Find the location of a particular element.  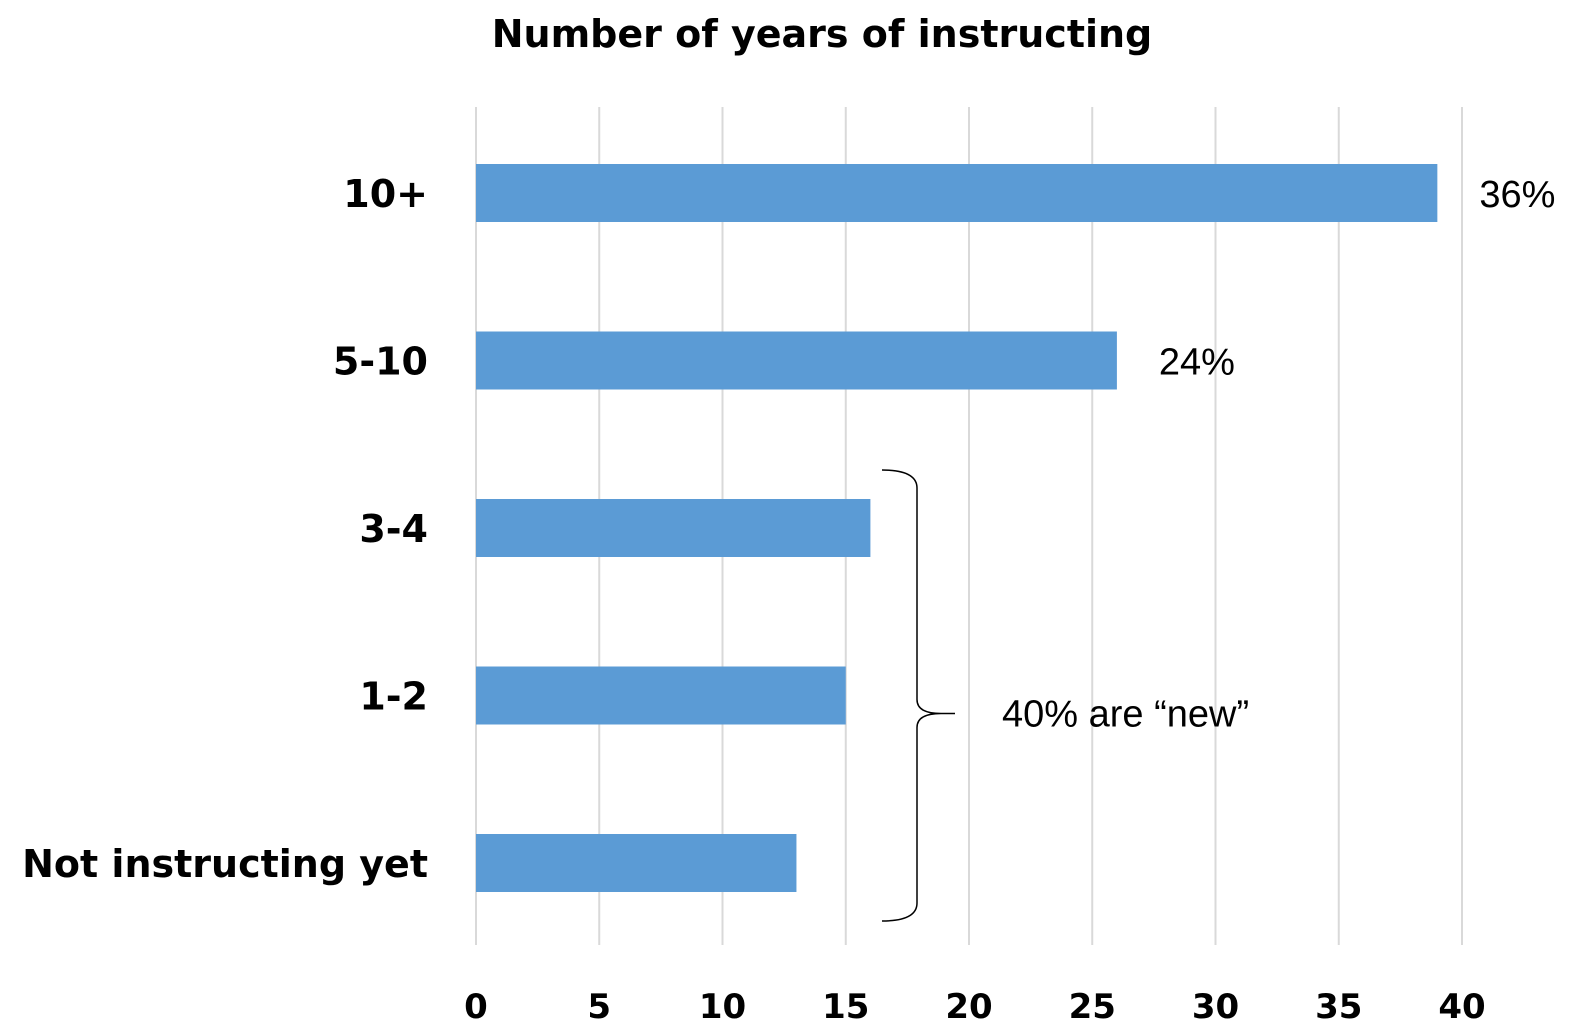

x-tick-label-15: 15 is located at coordinates (845, 1007).